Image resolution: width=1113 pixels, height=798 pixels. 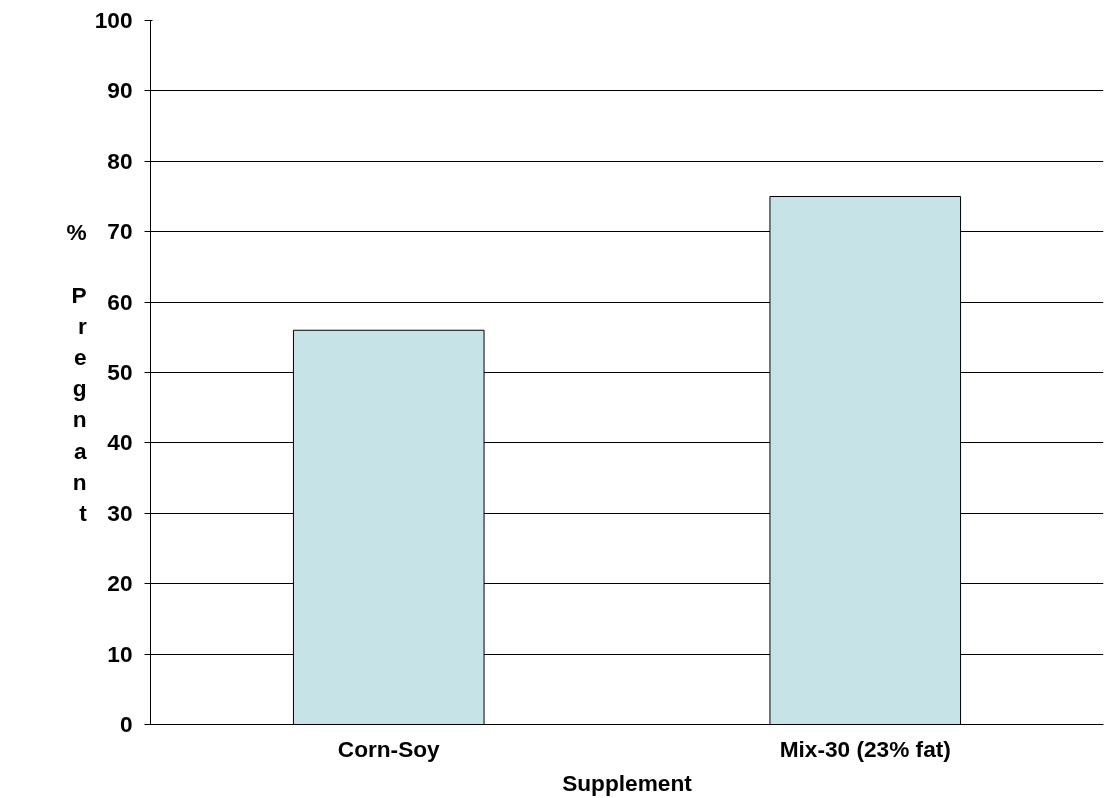 What do you see at coordinates (120, 160) in the screenshot?
I see `y-tick-label: 80` at bounding box center [120, 160].